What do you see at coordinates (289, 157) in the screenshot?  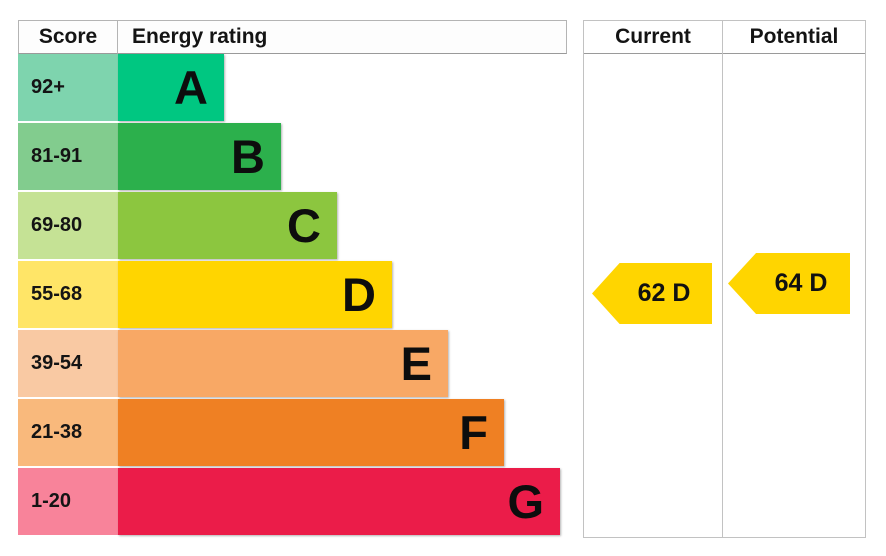 I see `rating-row-B: 81-91 B` at bounding box center [289, 157].